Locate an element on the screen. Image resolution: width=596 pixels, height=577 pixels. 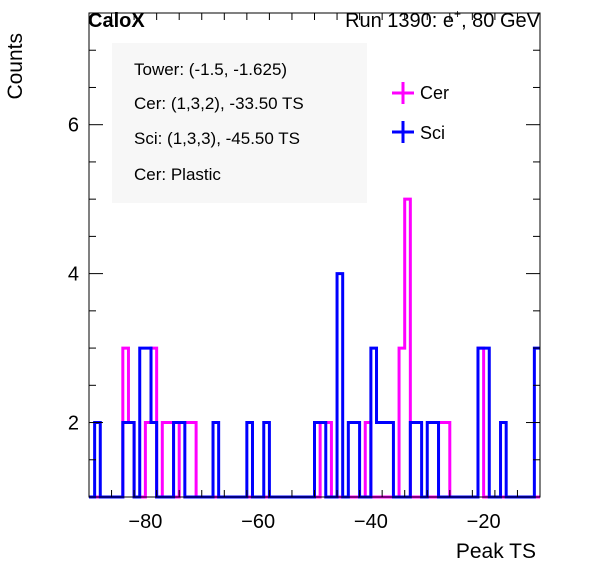
experiment-label: CaloX is located at coordinates (116, 21).